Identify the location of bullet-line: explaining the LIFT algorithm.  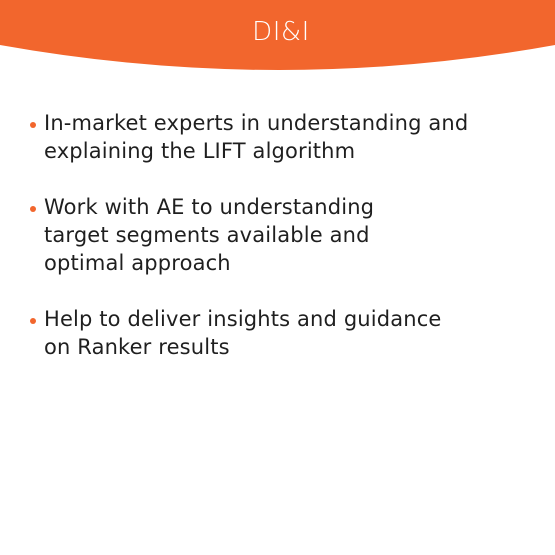
(200, 151).